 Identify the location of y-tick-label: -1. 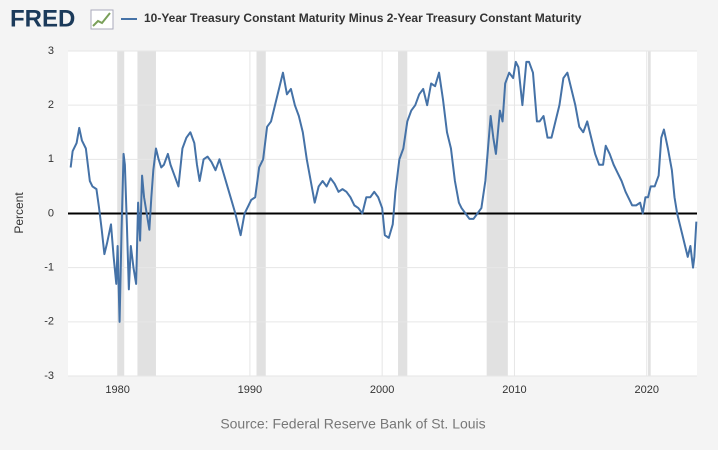
(49, 268).